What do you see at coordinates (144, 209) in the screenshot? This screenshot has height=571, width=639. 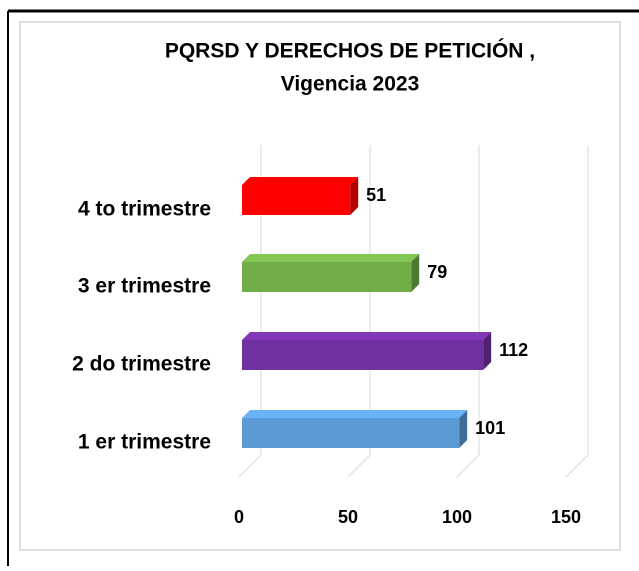 I see `y-tick-label: 4 to trimestre` at bounding box center [144, 209].